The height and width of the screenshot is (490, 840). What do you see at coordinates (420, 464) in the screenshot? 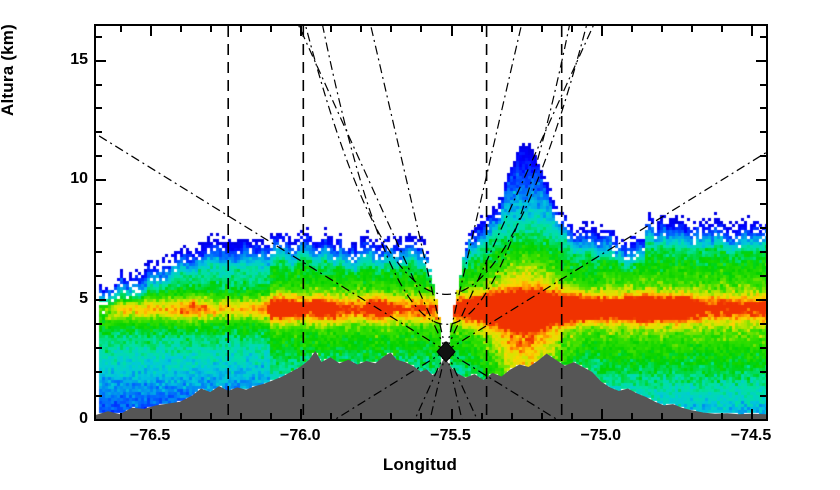
I see `x-axis-label: Longitud` at bounding box center [420, 464].